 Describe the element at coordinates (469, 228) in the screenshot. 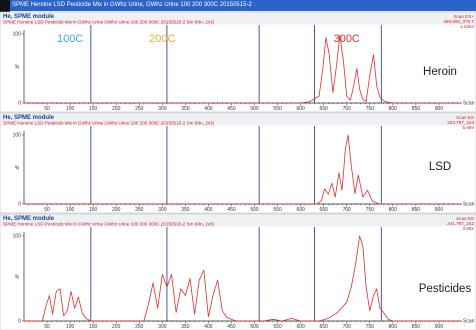

I see `scan-info: 3.68e` at that location.